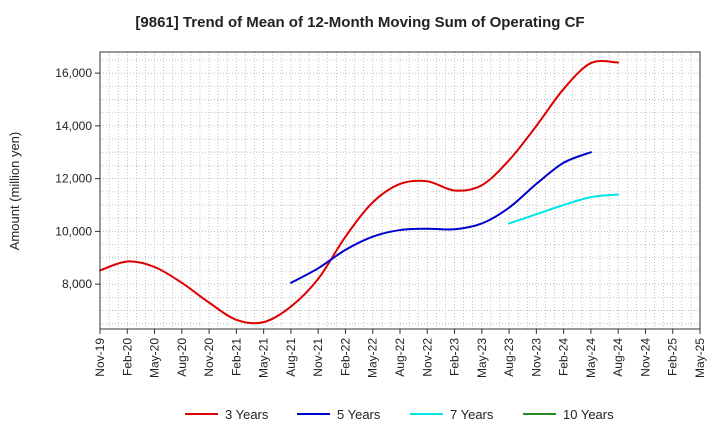 The height and width of the screenshot is (440, 720). Describe the element at coordinates (264, 358) in the screenshot. I see `x-tick-label: May-21` at that location.